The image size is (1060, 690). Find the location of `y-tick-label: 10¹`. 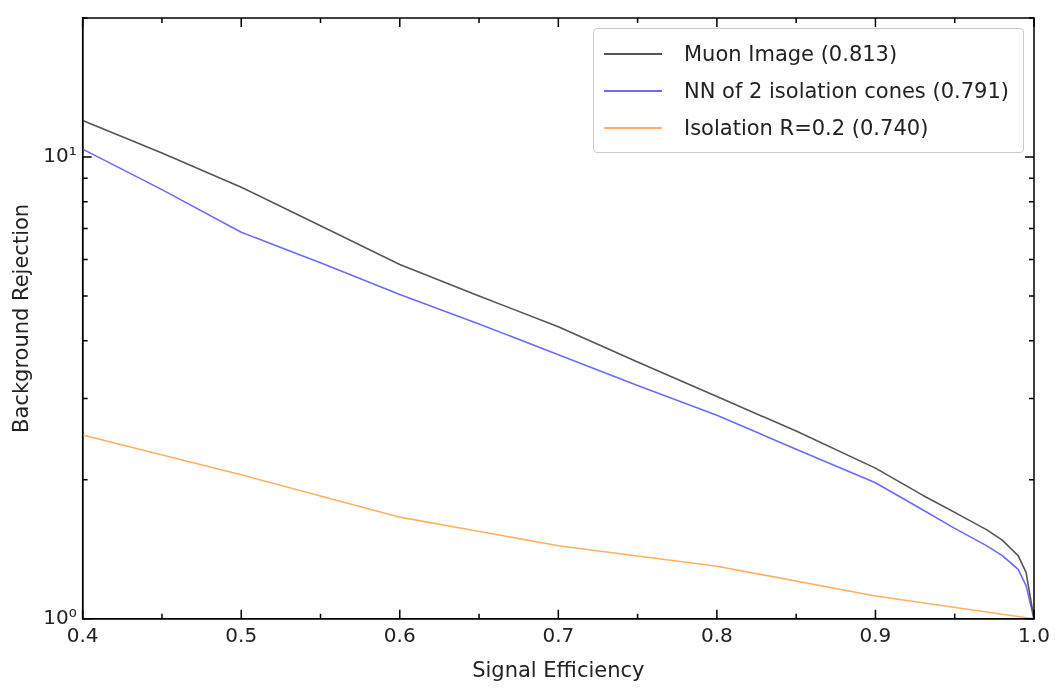

y-tick-label: 10¹ is located at coordinates (60, 155).